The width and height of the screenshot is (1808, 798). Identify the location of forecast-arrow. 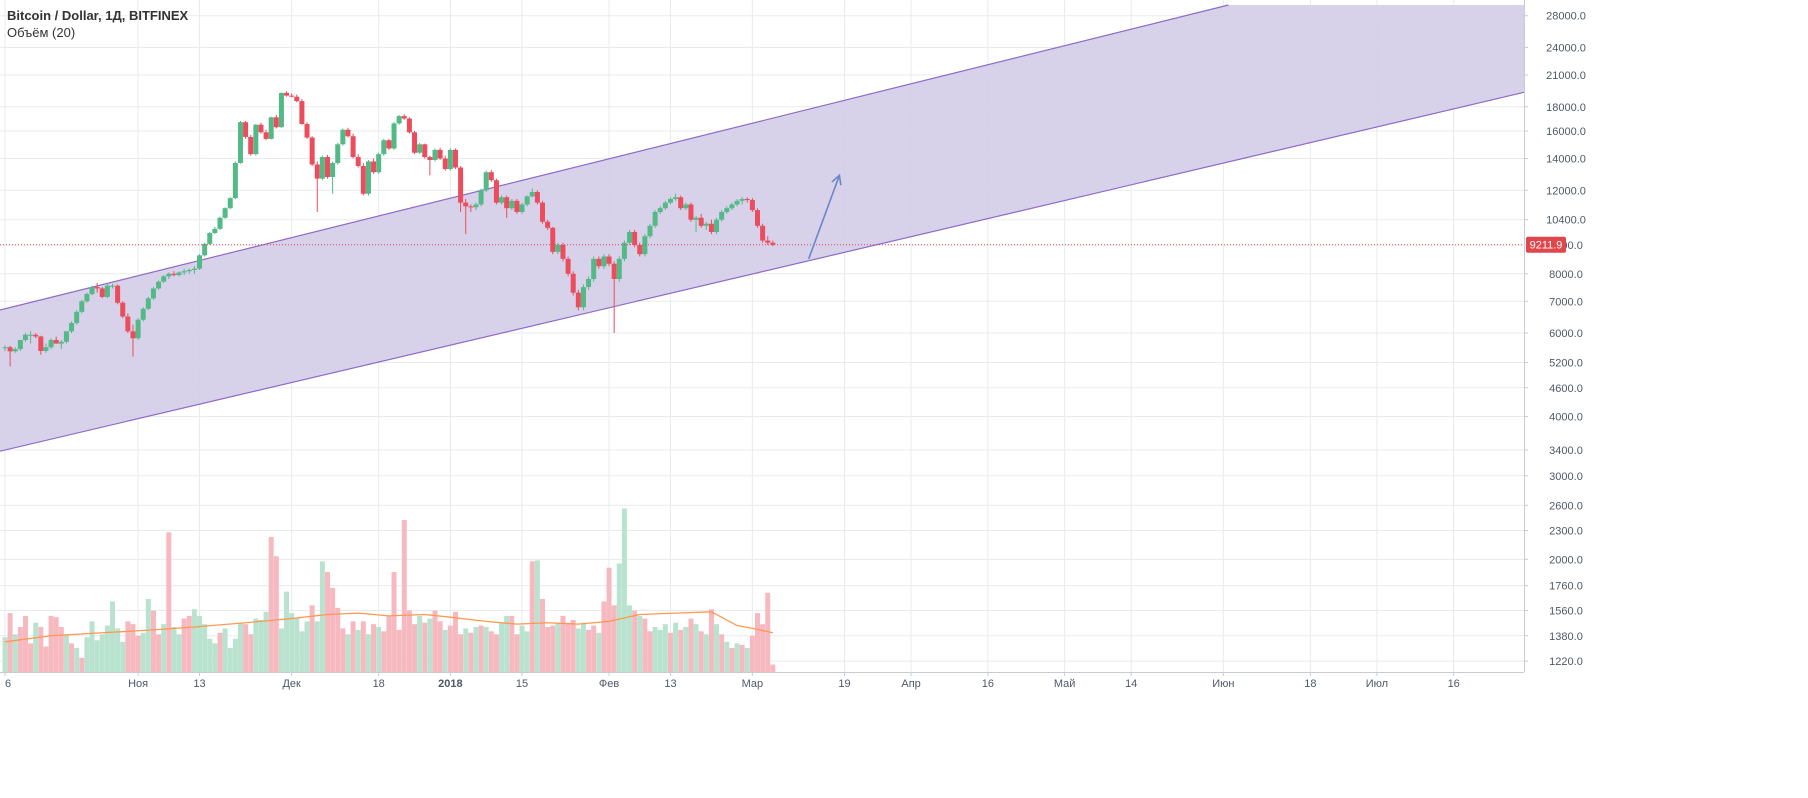
(824, 217).